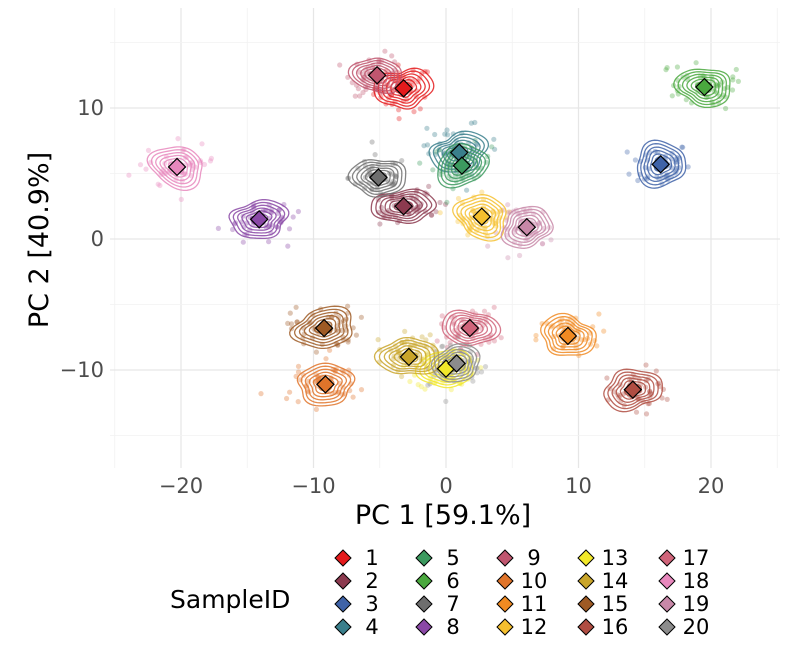 Image resolution: width=790 pixels, height=646 pixels. I want to click on legend-label-12: 12, so click(534, 627).